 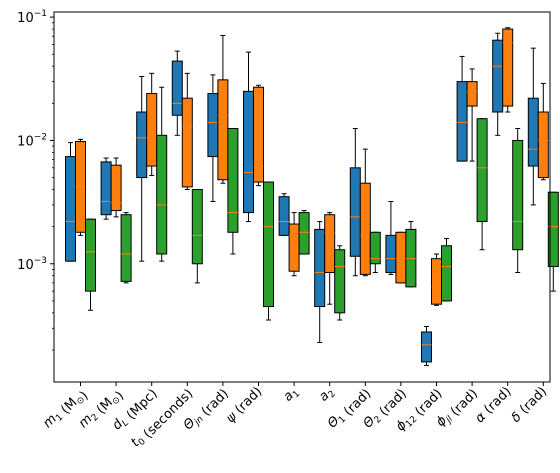 I want to click on x-category-label: a2, so click(x=327, y=395).